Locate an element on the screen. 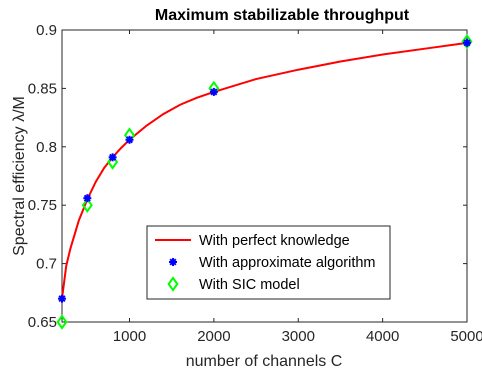 Image resolution: width=482 pixels, height=374 pixels. legend-label-approximate-algorithm: With approximate algorithm is located at coordinates (287, 263).